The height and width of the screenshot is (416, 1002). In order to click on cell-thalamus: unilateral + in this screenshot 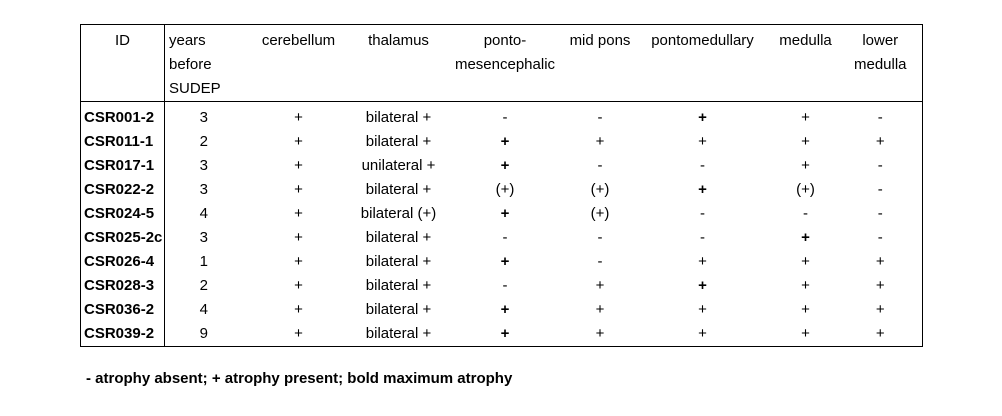, I will do `click(398, 165)`.